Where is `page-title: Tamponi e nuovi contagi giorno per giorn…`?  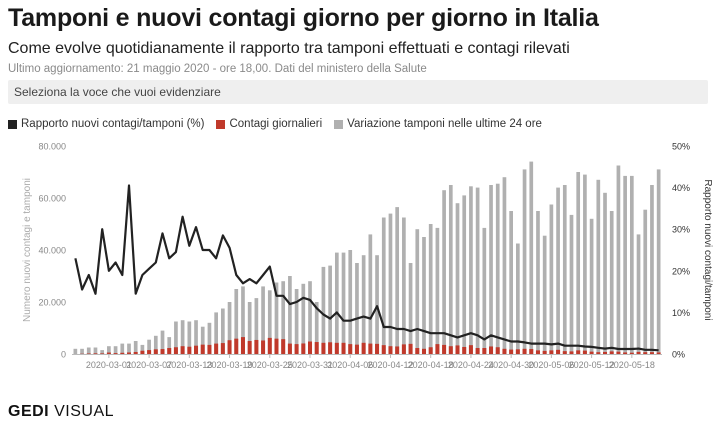 page-title: Tamponi e nuovi contagi giorno per giorn… is located at coordinates (303, 18).